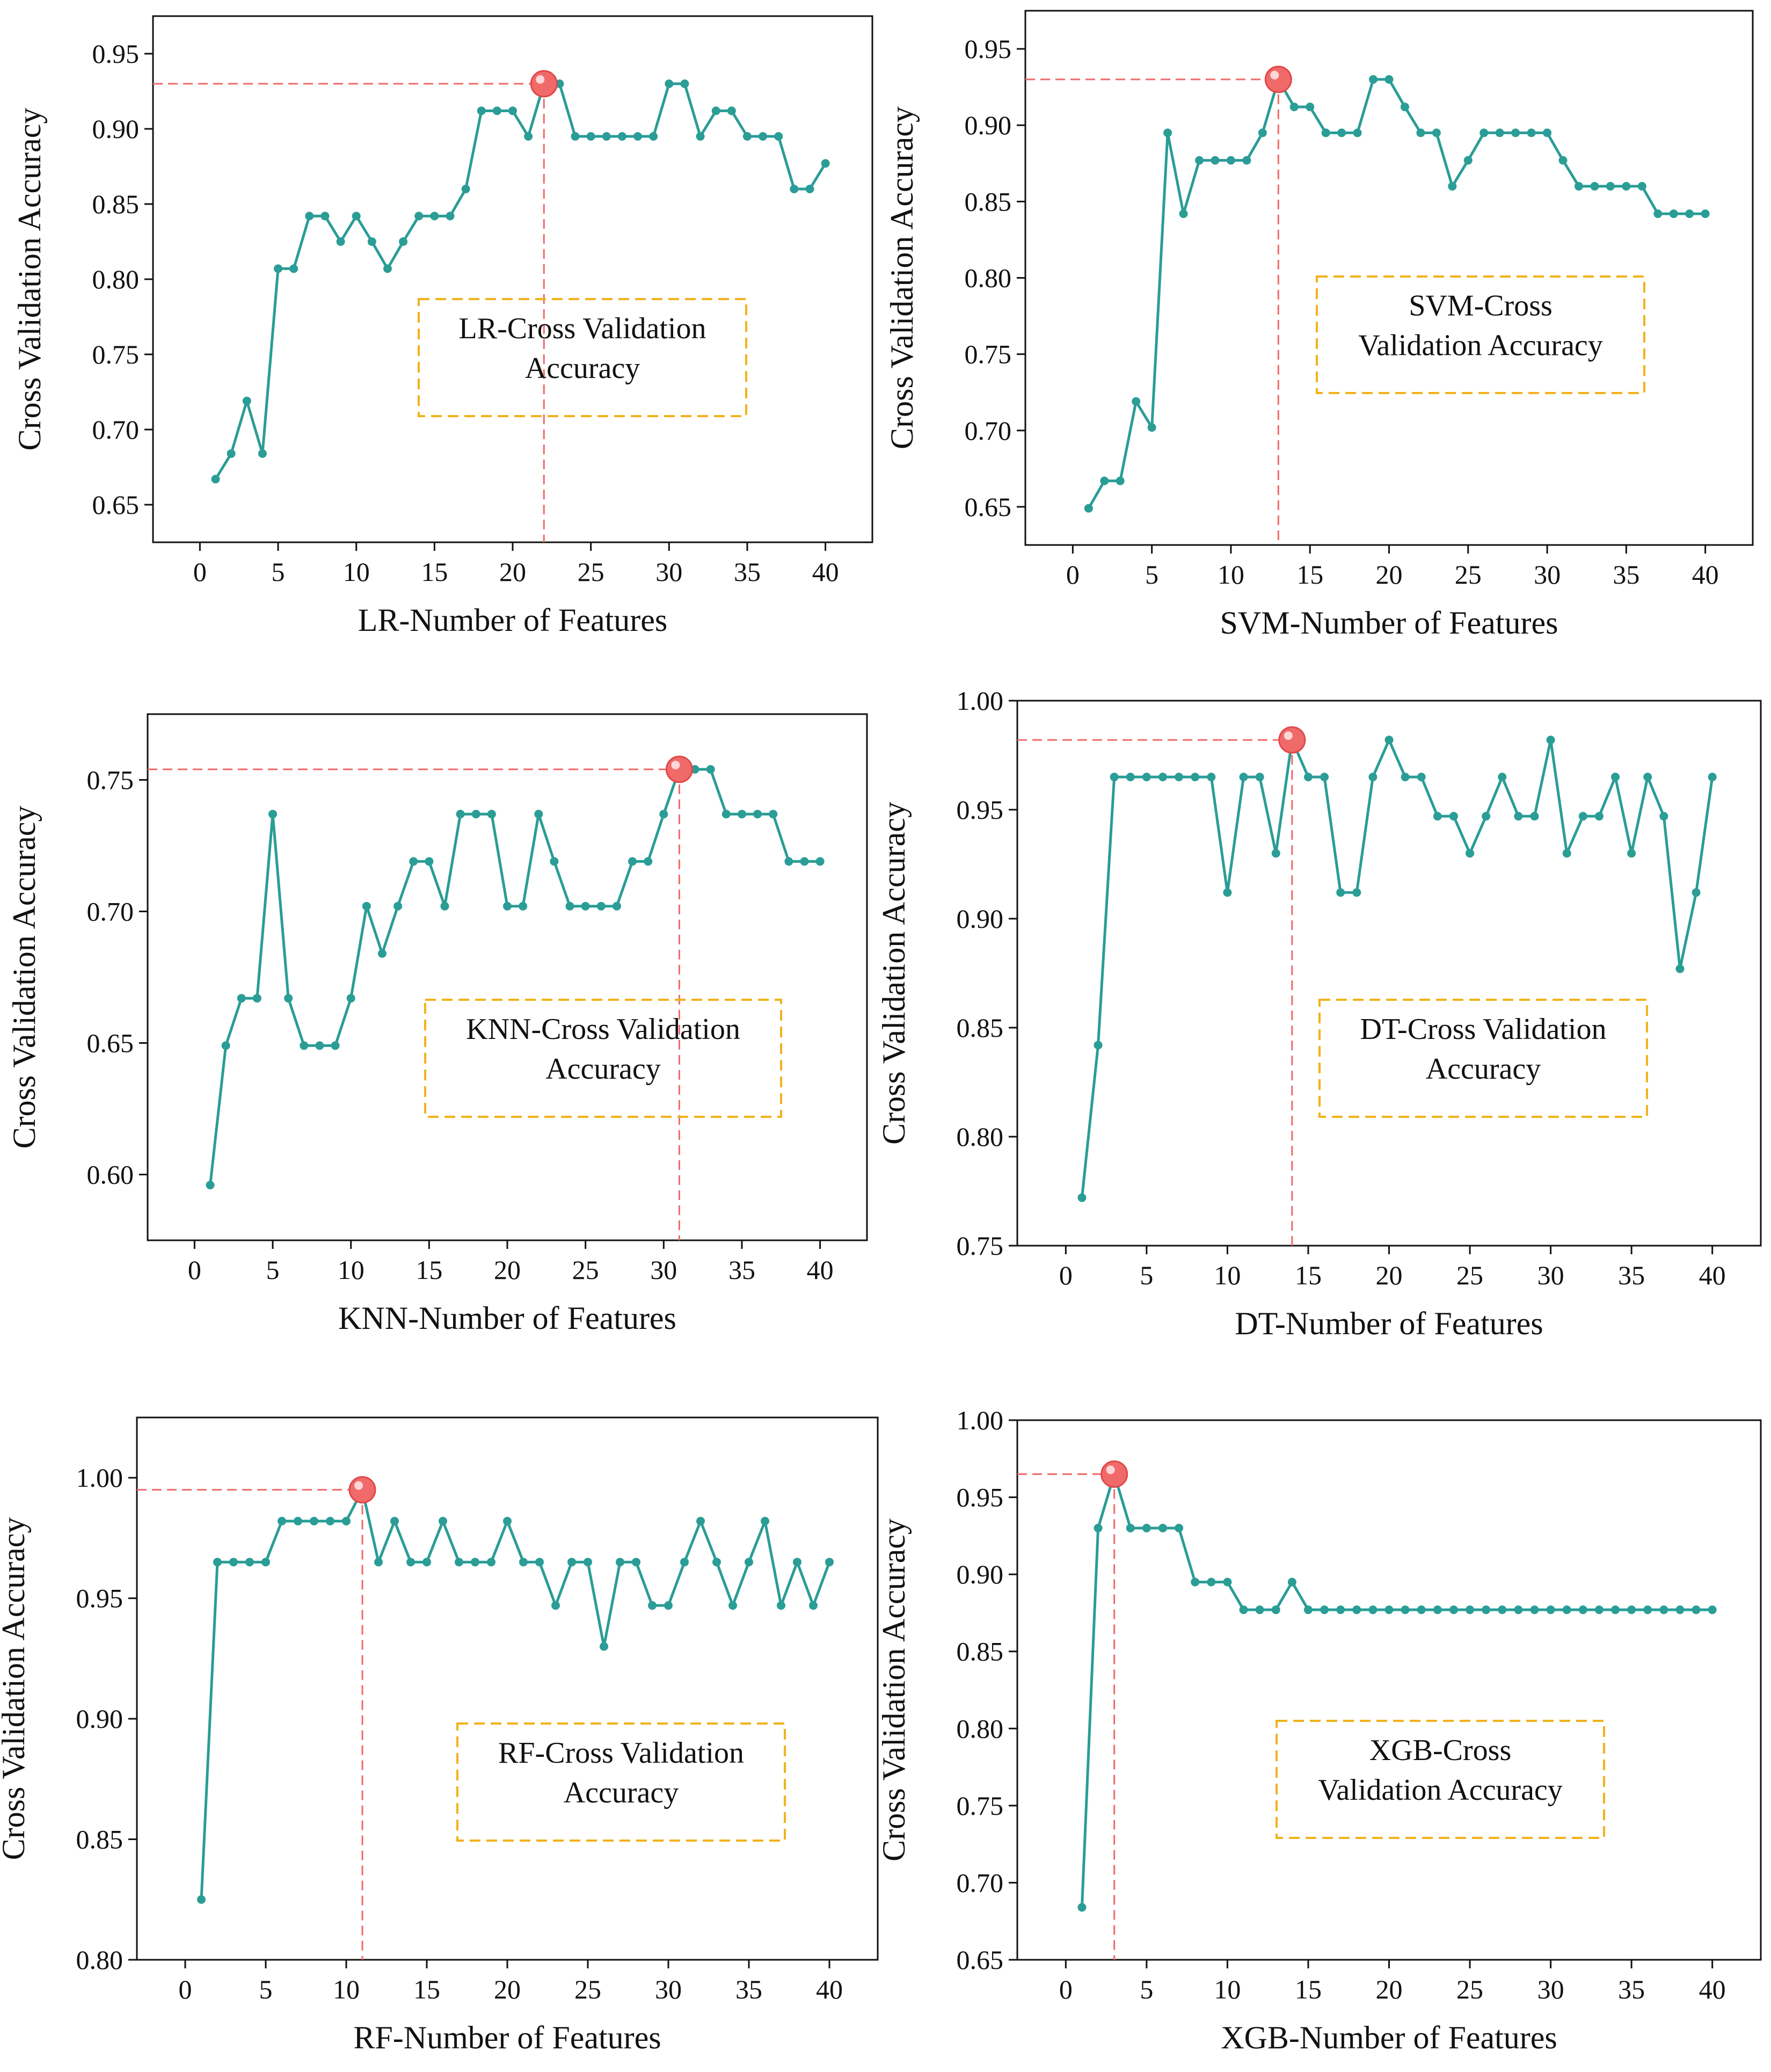 This screenshot has height=2072, width=1771. I want to click on annotation-text: DT-Cross Validation, so click(1483, 1029).